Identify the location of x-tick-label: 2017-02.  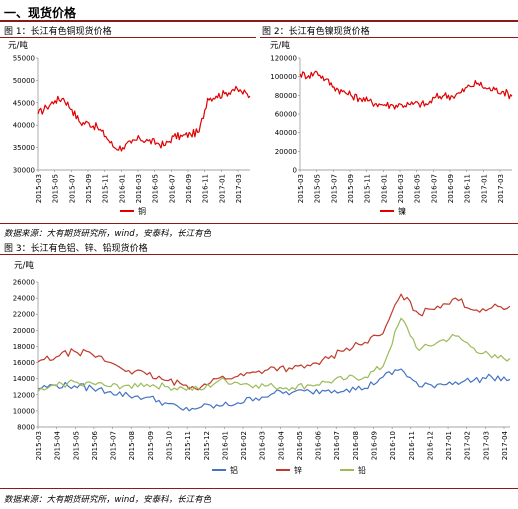
(468, 445).